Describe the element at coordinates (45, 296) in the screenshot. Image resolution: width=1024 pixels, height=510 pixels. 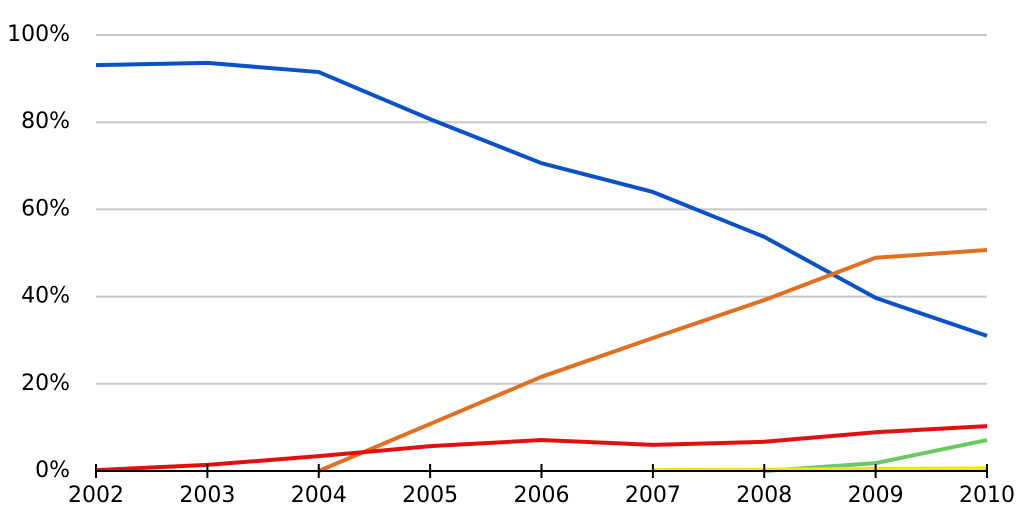
I see `y-tick-label: 40%` at that location.